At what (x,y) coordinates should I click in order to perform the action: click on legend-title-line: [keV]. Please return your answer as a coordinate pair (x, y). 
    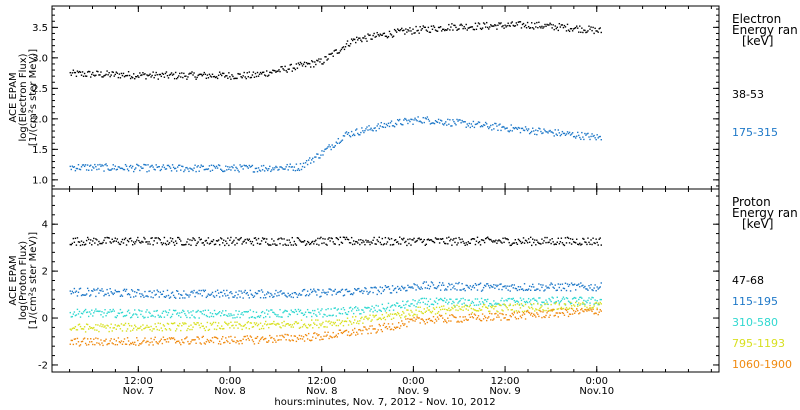
    Looking at the image, I should click on (757, 224).